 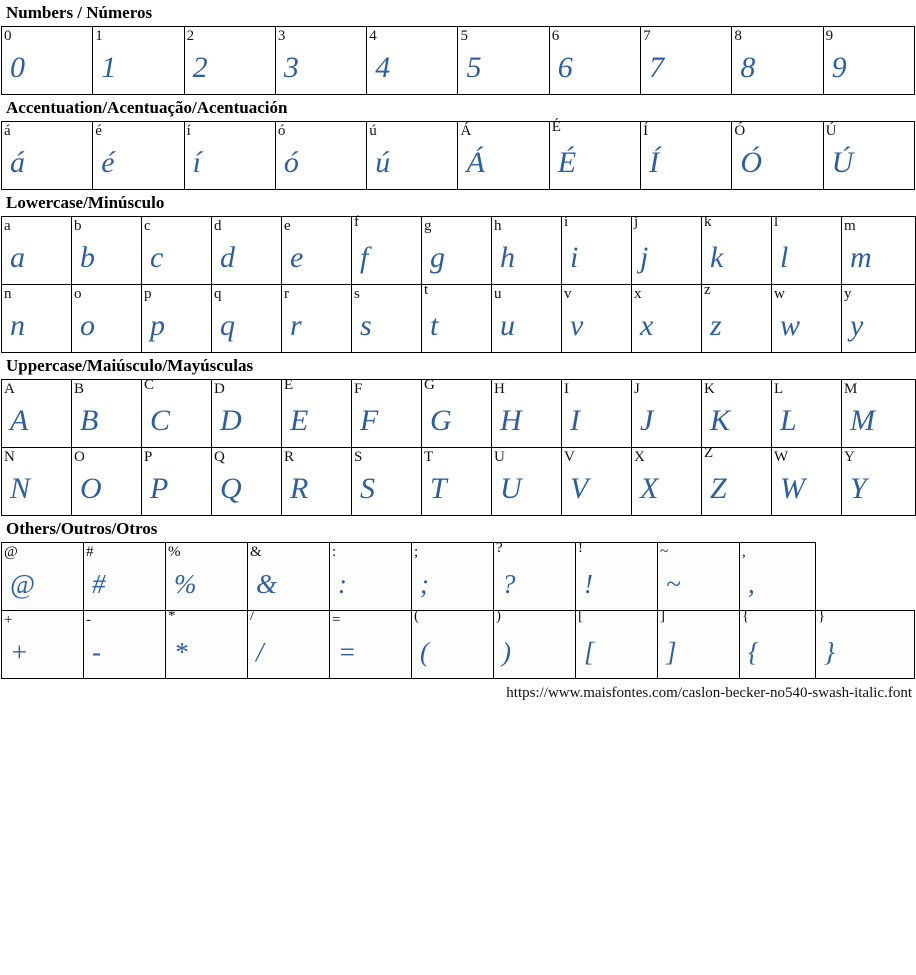 I want to click on glyph-sample: Q, so click(x=231, y=488).